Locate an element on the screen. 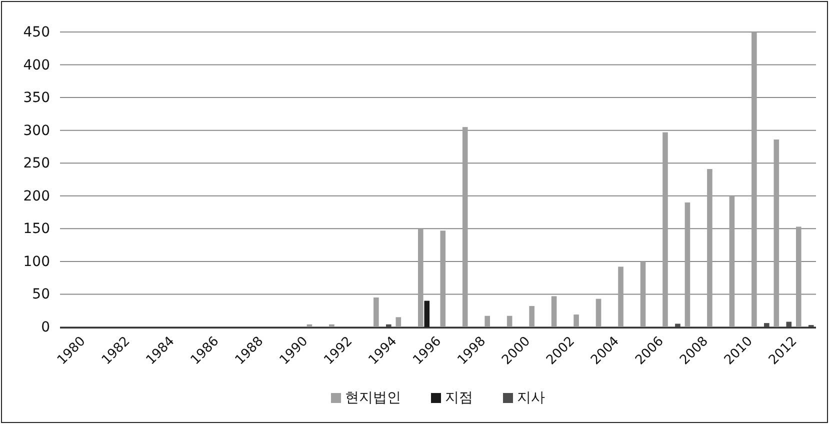 The image size is (829, 424). y-tick-label: 100 is located at coordinates (36, 262).